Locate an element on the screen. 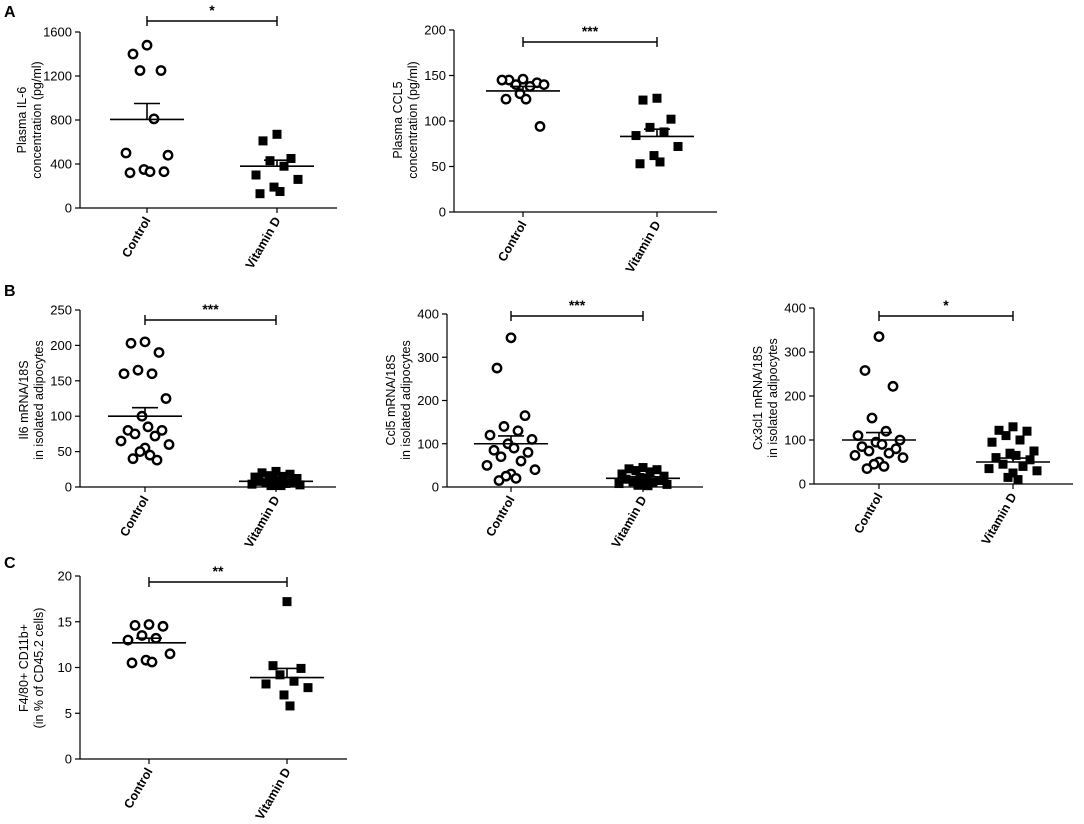  y-axis-label-line: (in % of CD45.2 cells) is located at coordinates (39, 668).